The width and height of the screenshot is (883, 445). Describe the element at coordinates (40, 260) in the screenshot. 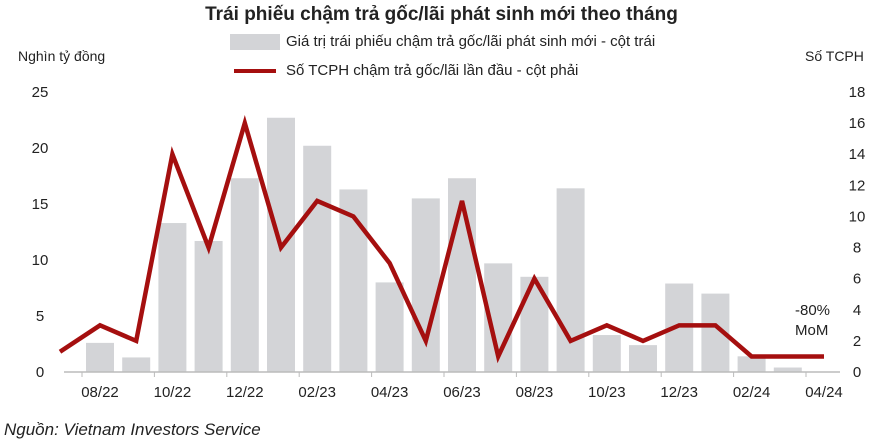

I see `y-tick-label: 10` at that location.